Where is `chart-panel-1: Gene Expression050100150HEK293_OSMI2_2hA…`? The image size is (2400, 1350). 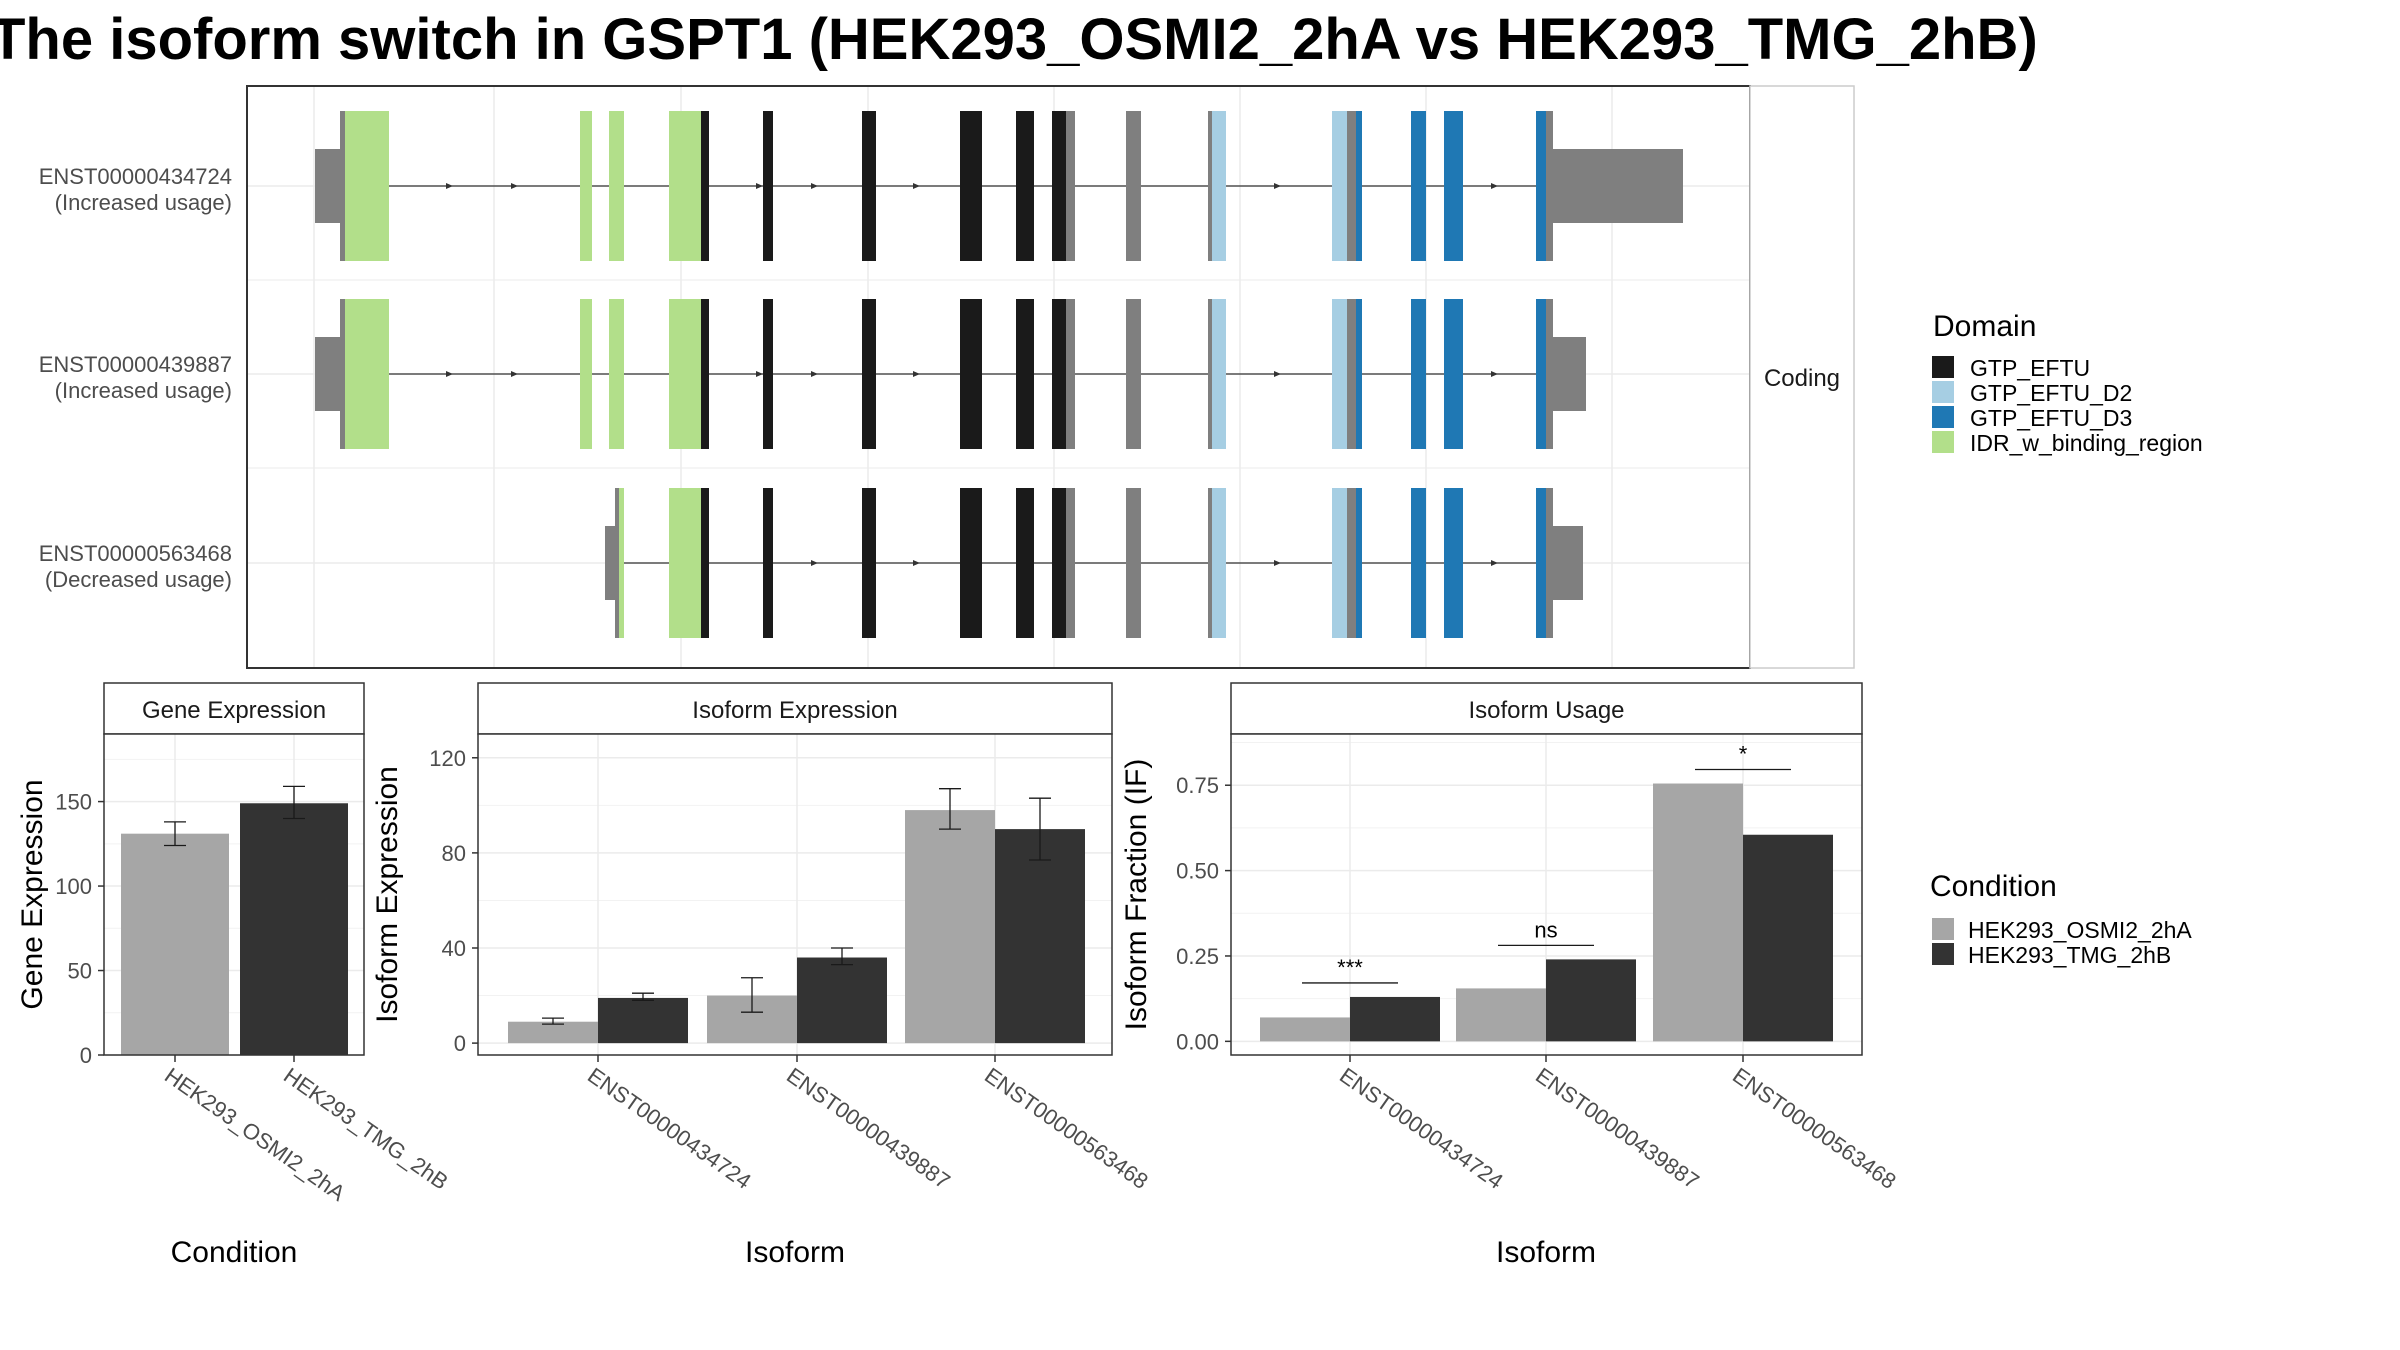 chart-panel-1: Gene Expression050100150HEK293_OSMI2_2hA… is located at coordinates (234, 975).